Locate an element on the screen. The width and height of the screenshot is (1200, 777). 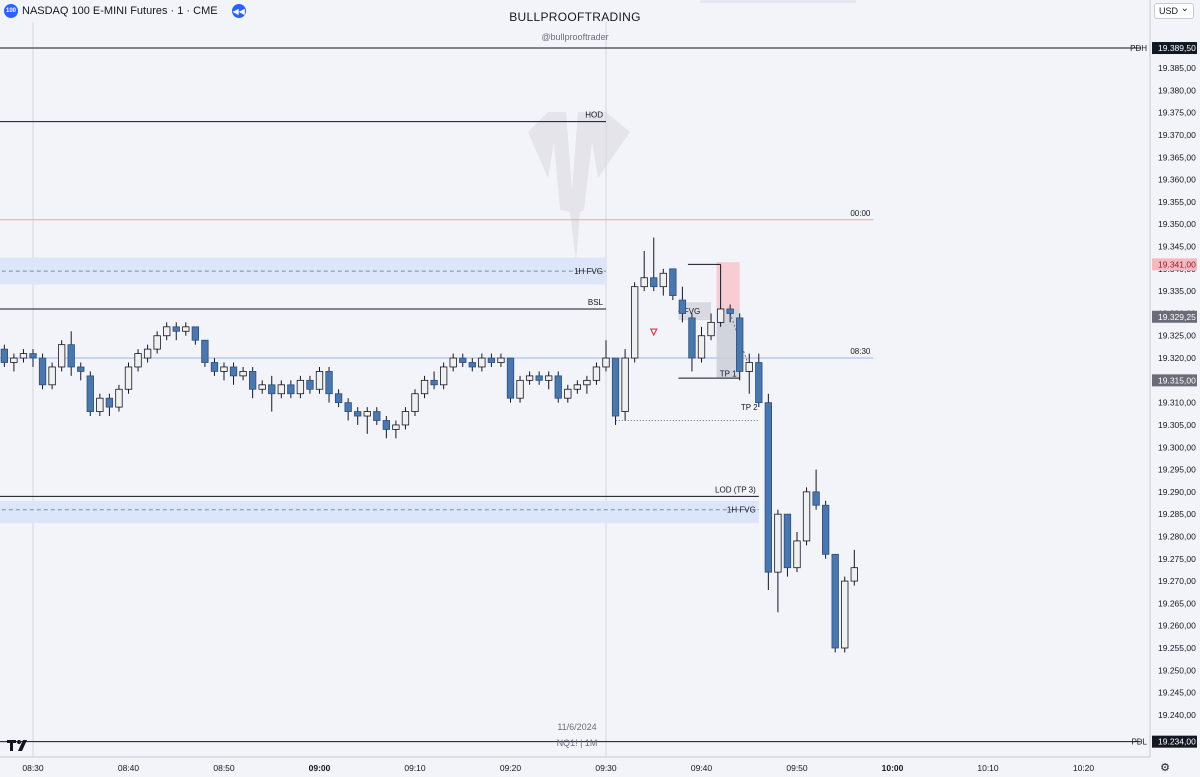
top-strip is located at coordinates (778, 1).